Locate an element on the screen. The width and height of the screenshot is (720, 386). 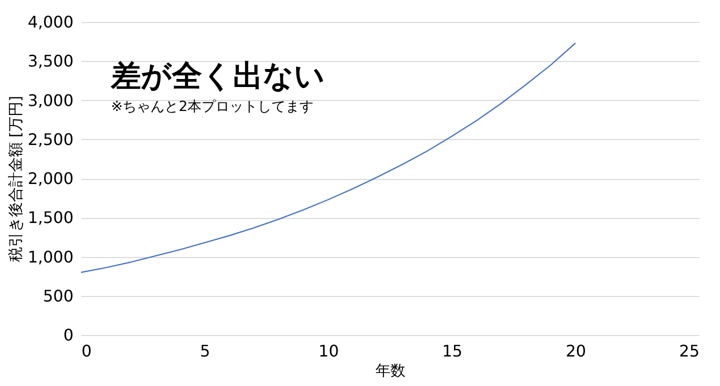
y-tick-label: 4,000 is located at coordinates (51, 22).